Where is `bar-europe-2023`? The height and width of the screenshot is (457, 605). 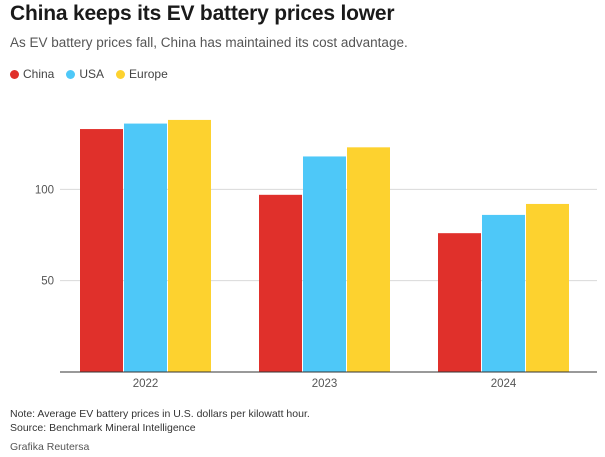 bar-europe-2023 is located at coordinates (368, 259).